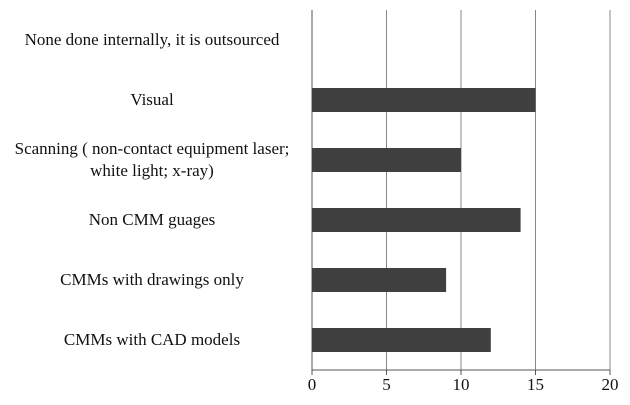 The image size is (630, 405). What do you see at coordinates (152, 219) in the screenshot?
I see `y-tick-label: Non CMM guages` at bounding box center [152, 219].